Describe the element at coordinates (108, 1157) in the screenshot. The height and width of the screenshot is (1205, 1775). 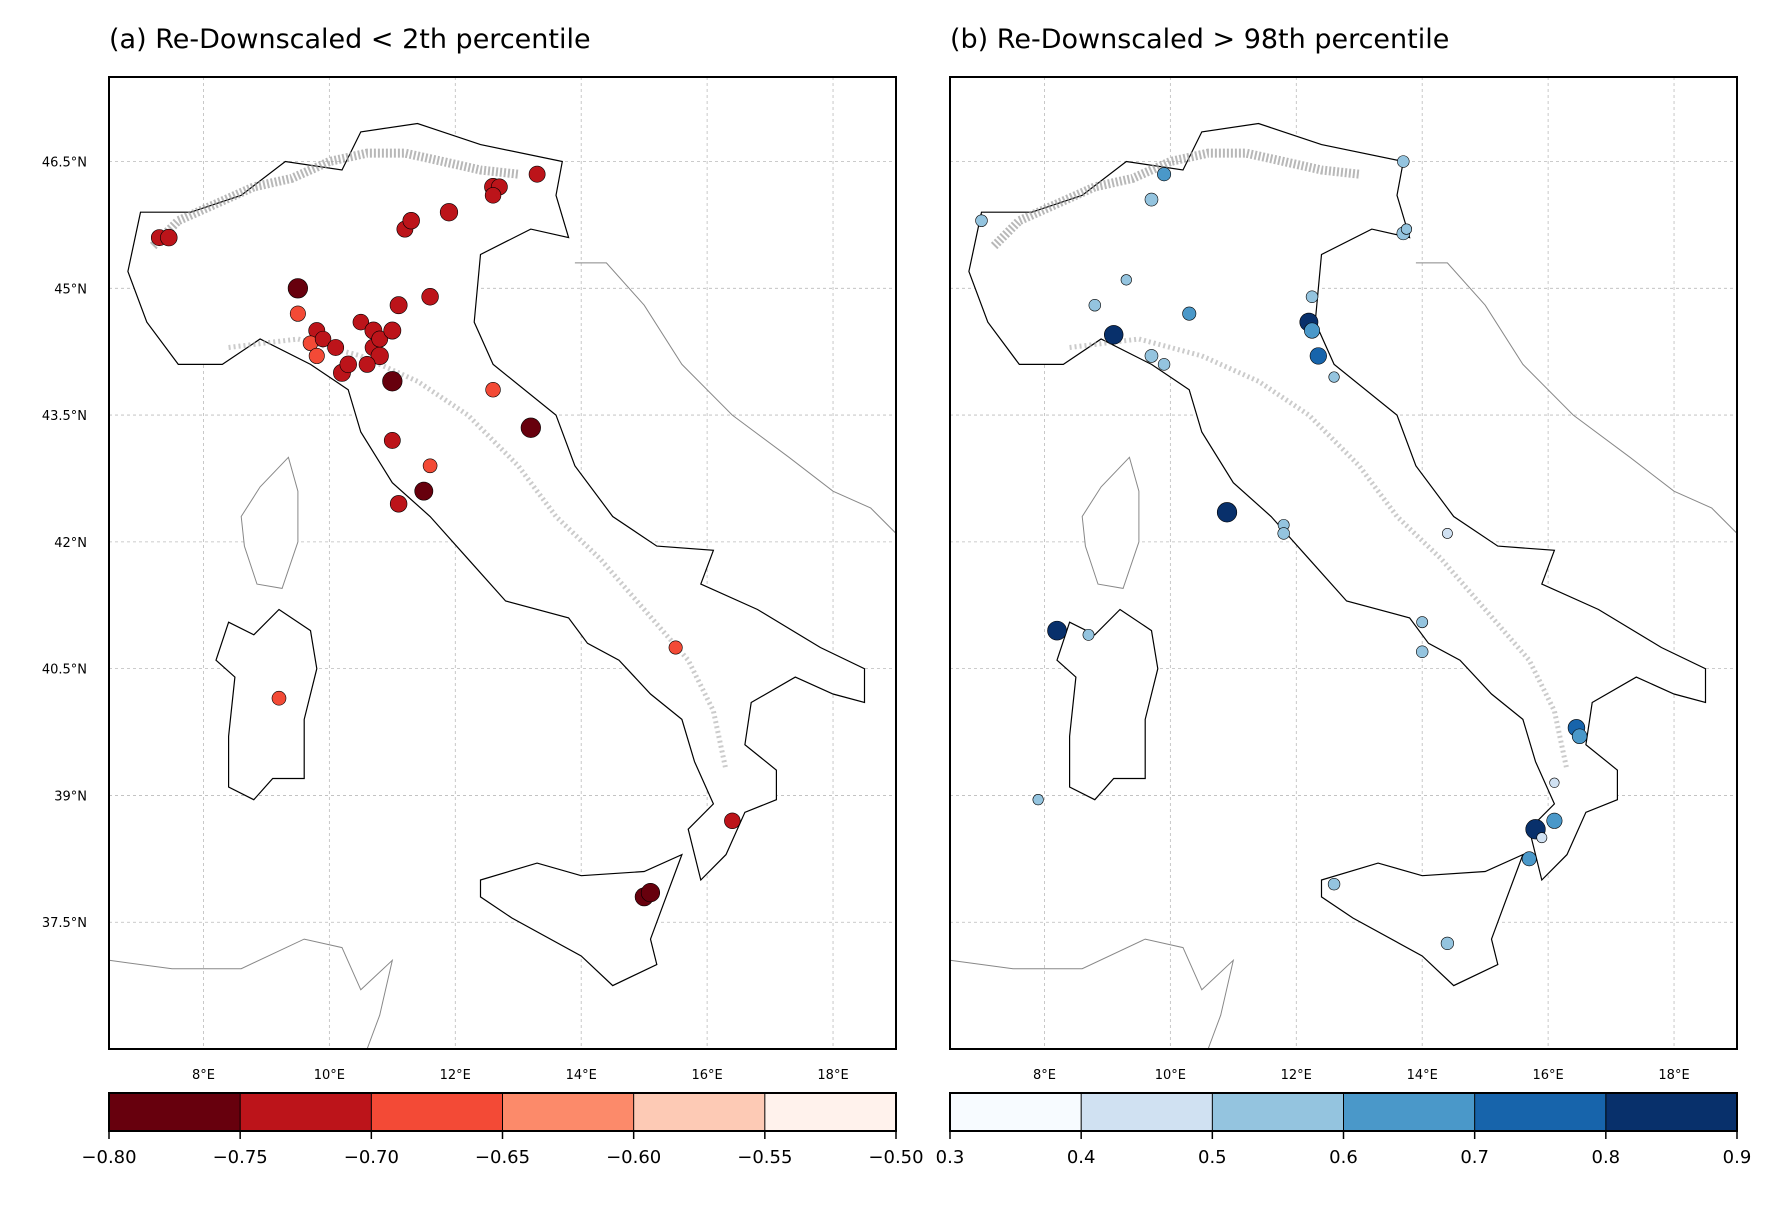
I see `colorbar-tick-label: −0.80` at that location.